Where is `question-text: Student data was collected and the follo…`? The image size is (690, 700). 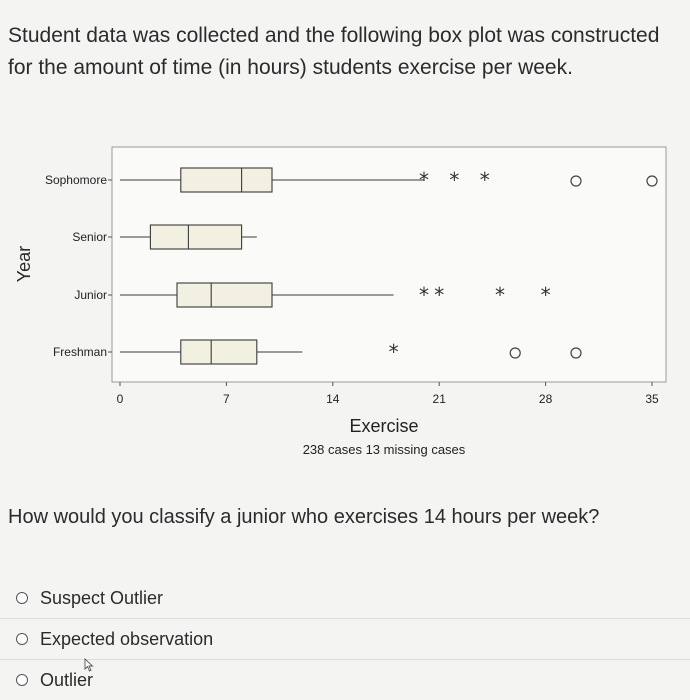
question-text: Student data was collected and the follo… is located at coordinates (334, 51).